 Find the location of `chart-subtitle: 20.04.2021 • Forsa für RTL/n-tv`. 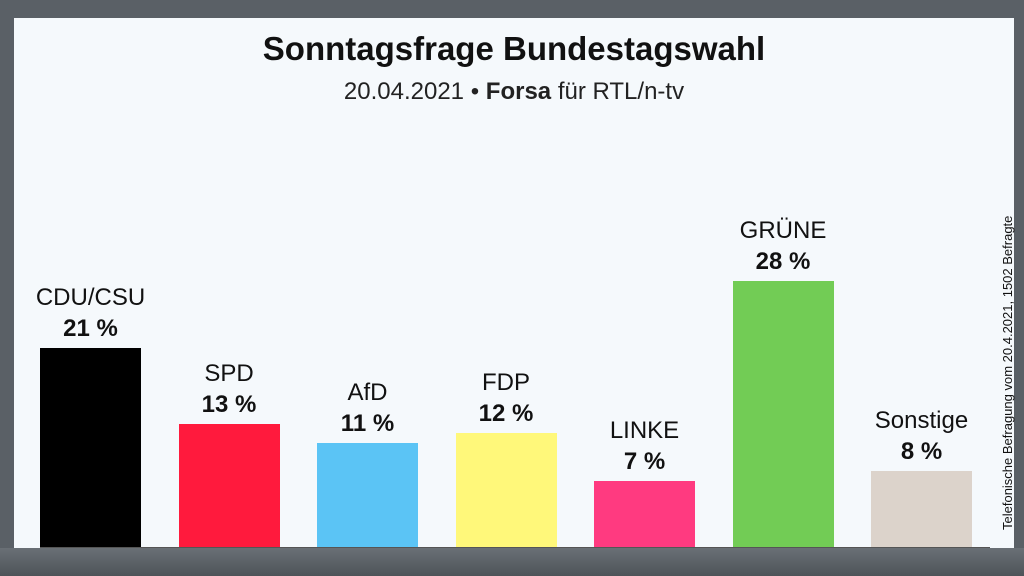

chart-subtitle: 20.04.2021 • Forsa für RTL/n-tv is located at coordinates (514, 92).